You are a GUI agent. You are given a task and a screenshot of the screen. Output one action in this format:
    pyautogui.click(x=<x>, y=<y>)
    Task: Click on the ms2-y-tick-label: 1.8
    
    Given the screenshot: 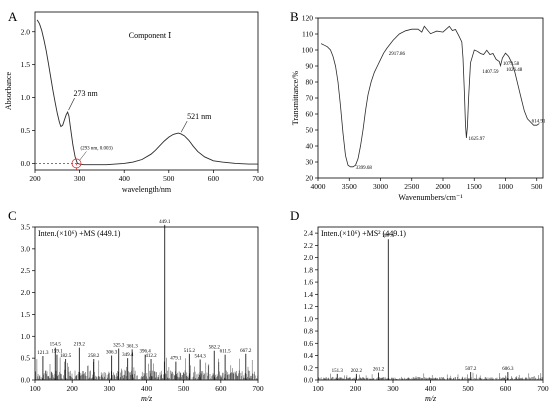 What is the action you would take?
    pyautogui.click(x=309, y=269)
    